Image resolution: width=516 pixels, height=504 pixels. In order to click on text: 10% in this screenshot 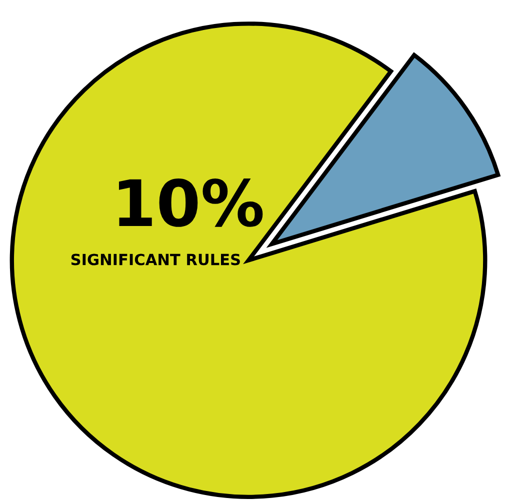, I will do `click(190, 202)`.